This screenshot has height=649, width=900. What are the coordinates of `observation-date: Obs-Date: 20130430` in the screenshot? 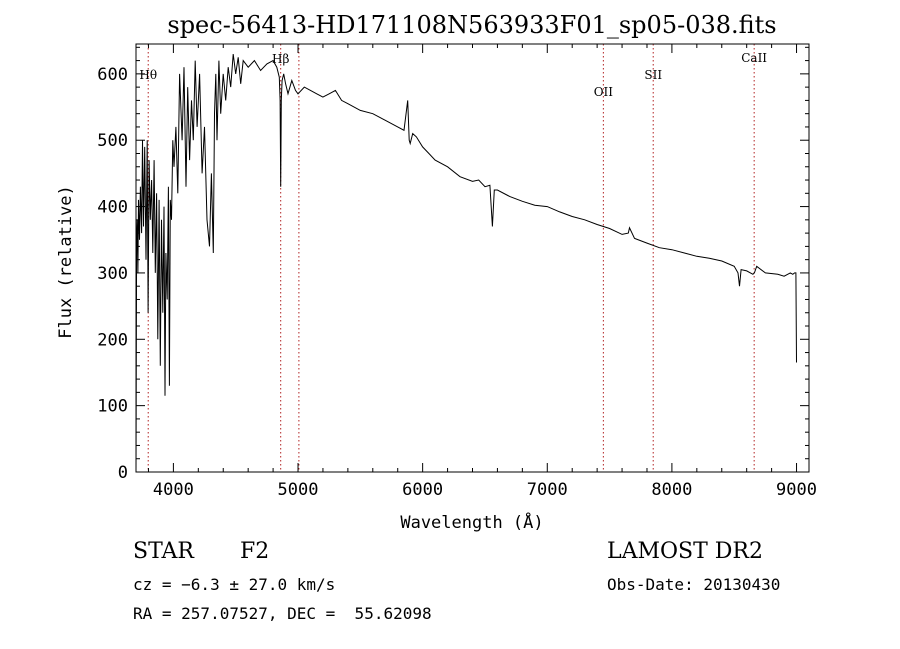 It's located at (694, 584).